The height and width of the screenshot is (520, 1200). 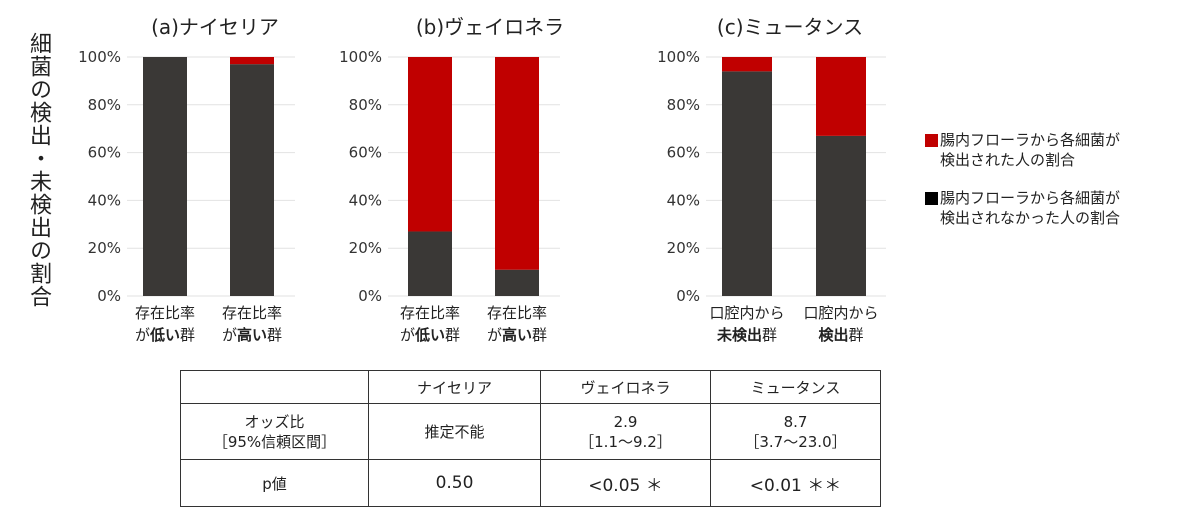 I want to click on chart-title: (b)ヴェイロネラ, so click(x=490, y=27).